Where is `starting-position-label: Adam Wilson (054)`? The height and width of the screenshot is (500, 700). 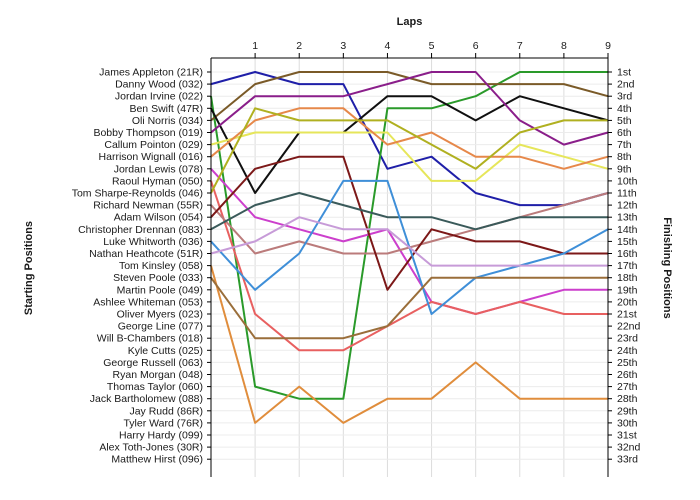 starting-position-label: Adam Wilson (054) is located at coordinates (158, 218).